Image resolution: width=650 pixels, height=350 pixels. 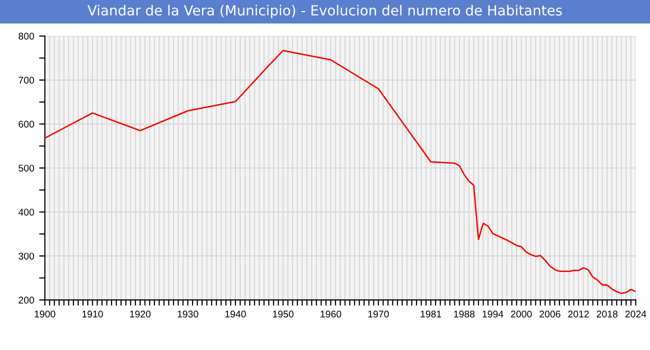 What do you see at coordinates (26, 80) in the screenshot?
I see `y-tick-label: 700` at bounding box center [26, 80].